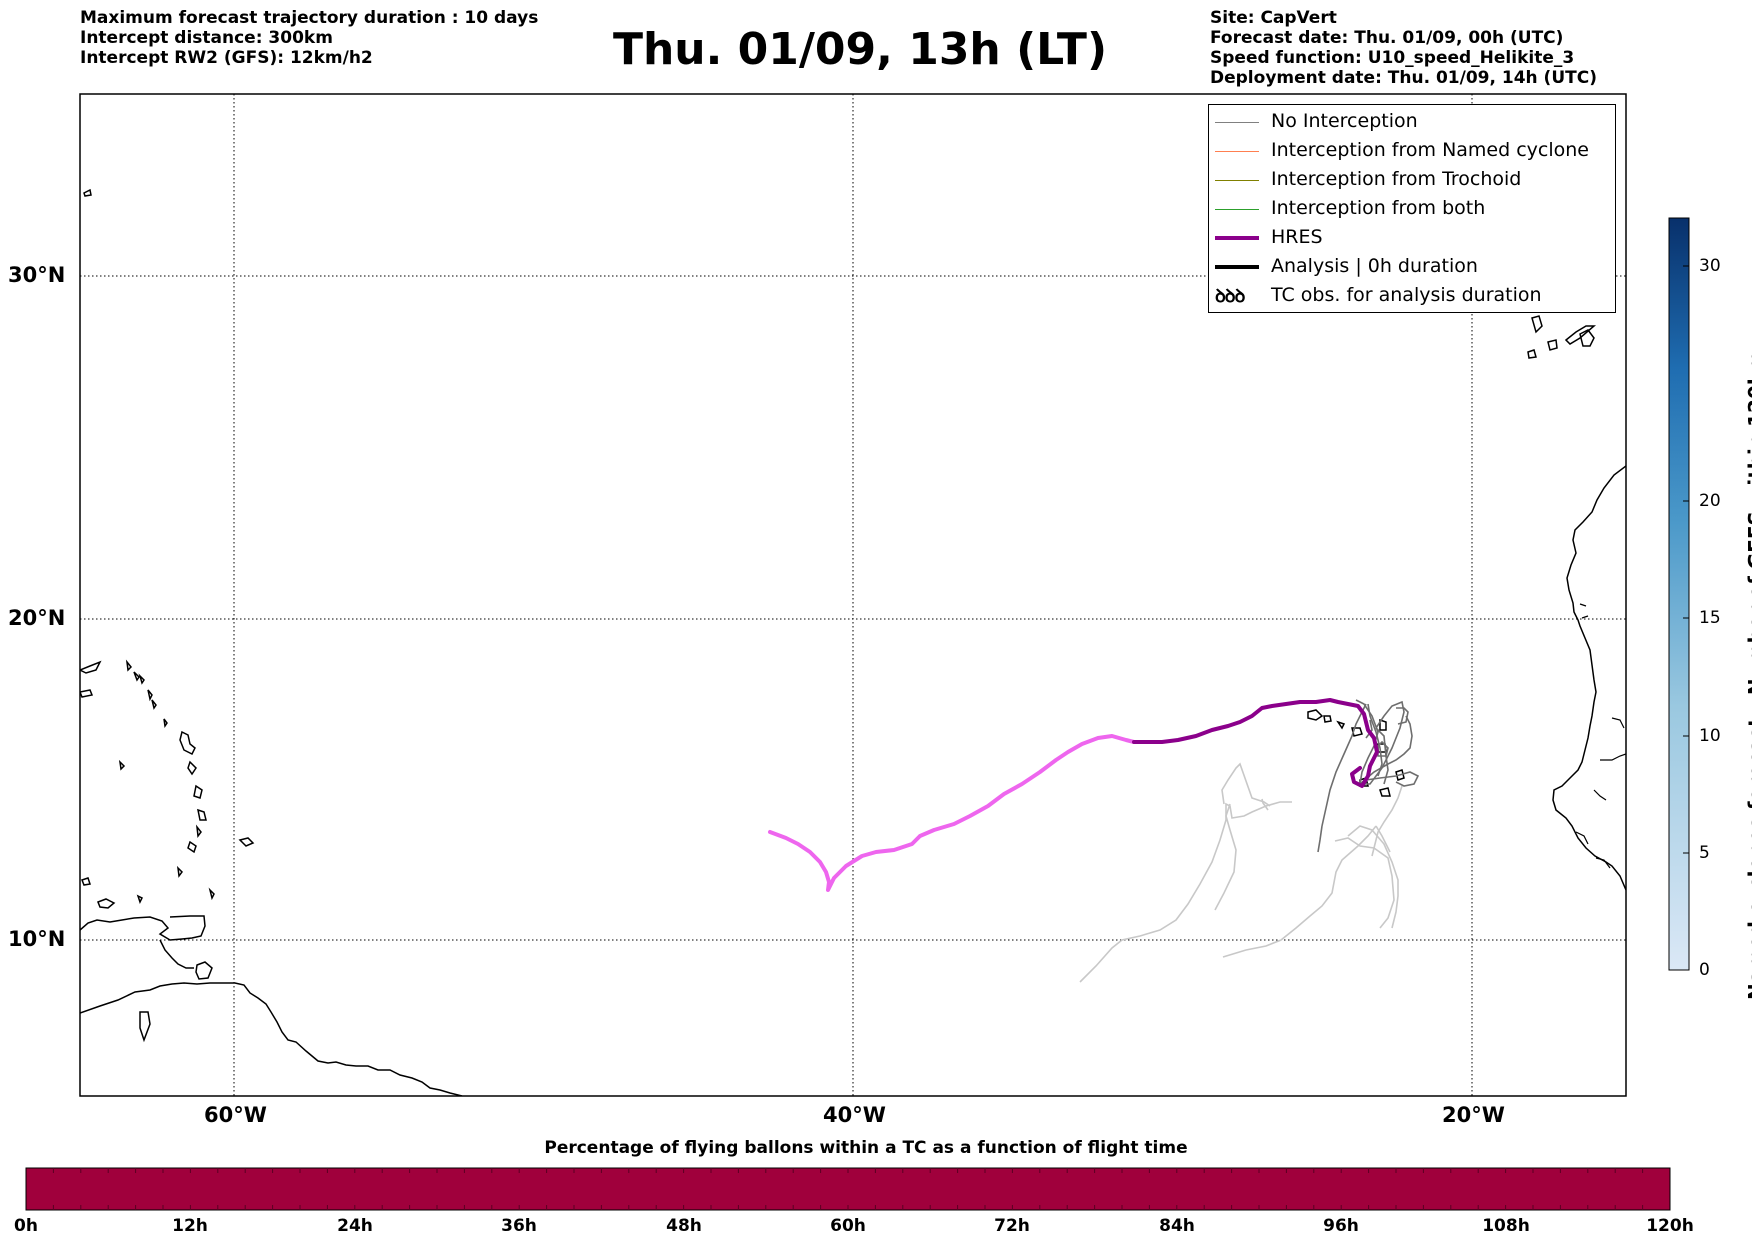 This screenshot has height=1241, width=1752. What do you see at coordinates (1406, 295) in the screenshot?
I see `legend-label: TC obs. for analysis duration` at bounding box center [1406, 295].